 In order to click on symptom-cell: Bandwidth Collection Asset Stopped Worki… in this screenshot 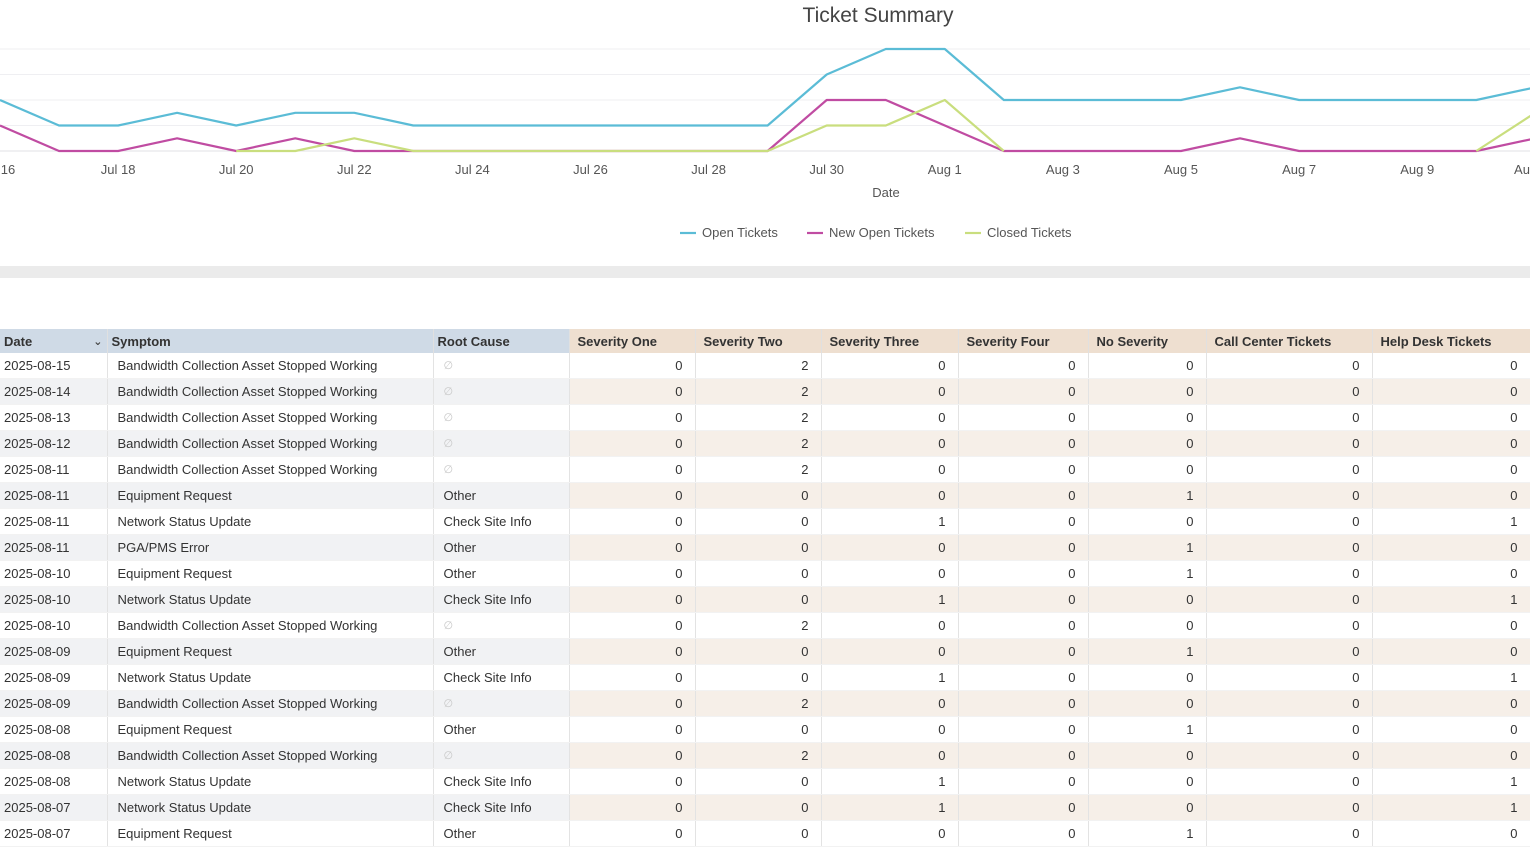, I will do `click(270, 755)`.